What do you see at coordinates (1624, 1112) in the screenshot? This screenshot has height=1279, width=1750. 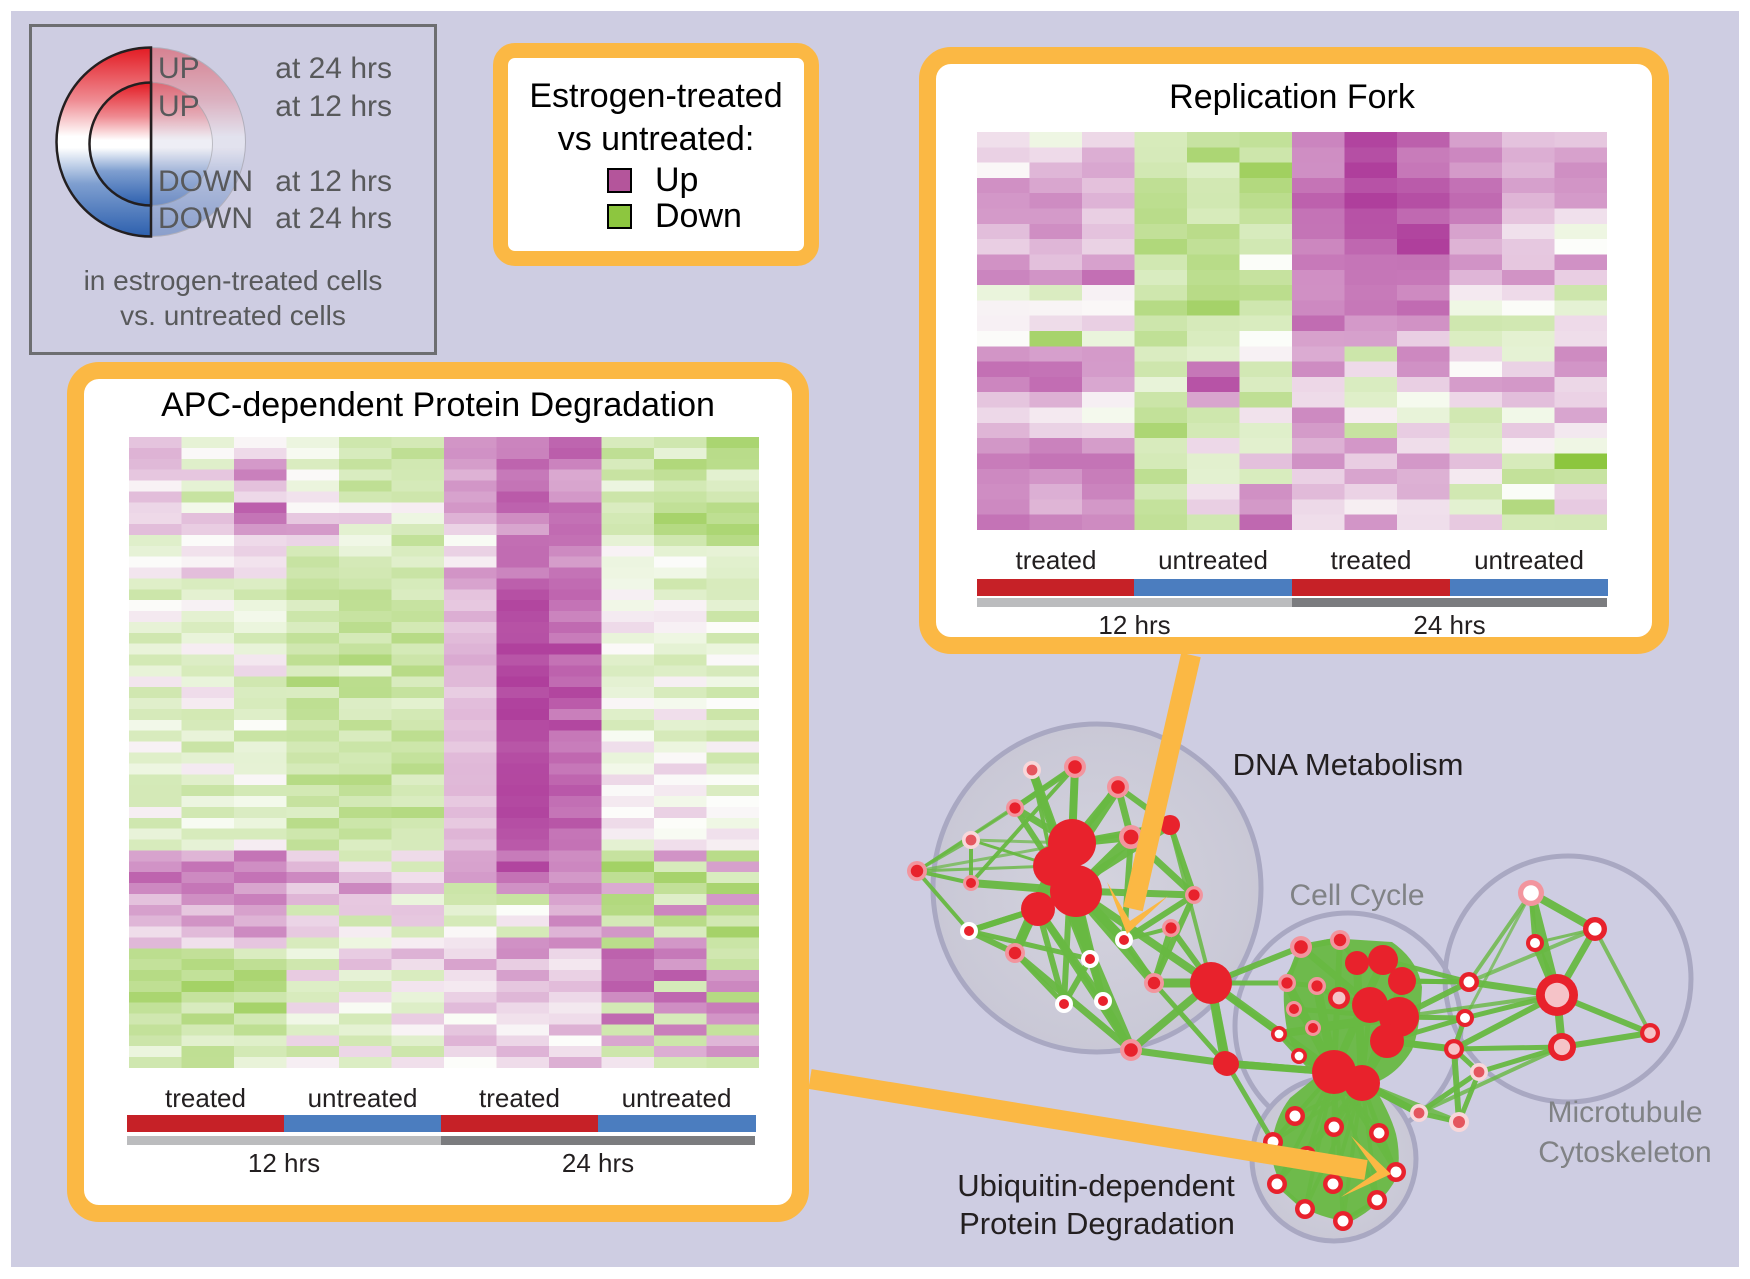 I see `svg-text: Microtubule` at bounding box center [1624, 1112].